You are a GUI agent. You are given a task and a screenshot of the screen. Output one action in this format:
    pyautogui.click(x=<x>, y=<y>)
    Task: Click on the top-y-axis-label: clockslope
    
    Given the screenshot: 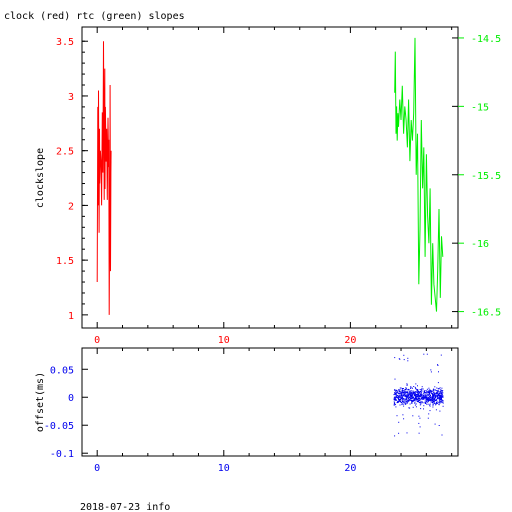 What is the action you would take?
    pyautogui.click(x=40, y=178)
    